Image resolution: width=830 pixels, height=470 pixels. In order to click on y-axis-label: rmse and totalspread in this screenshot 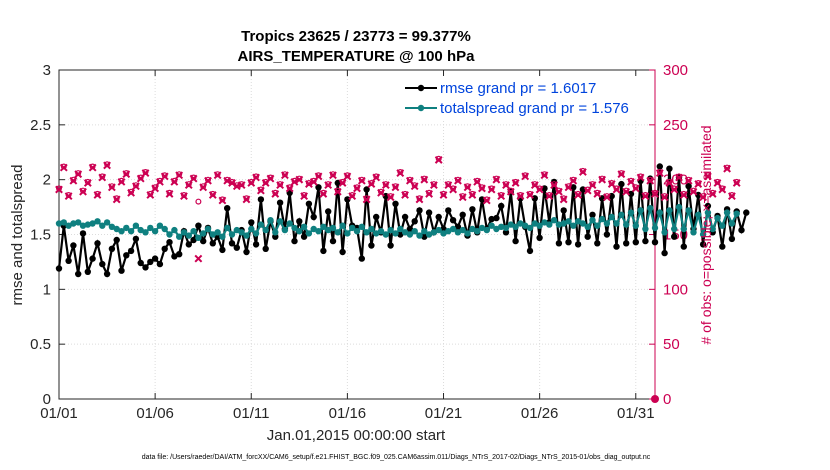, I will do `click(17, 235)`.